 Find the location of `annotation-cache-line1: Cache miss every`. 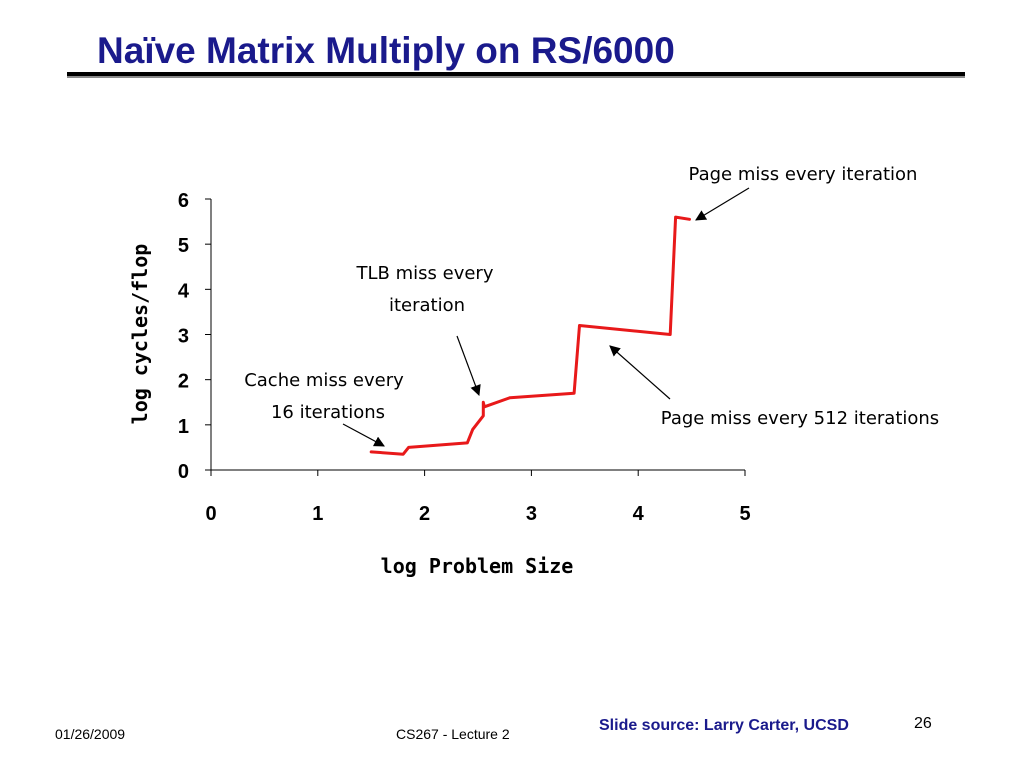

annotation-cache-line1: Cache miss every is located at coordinates (324, 380).